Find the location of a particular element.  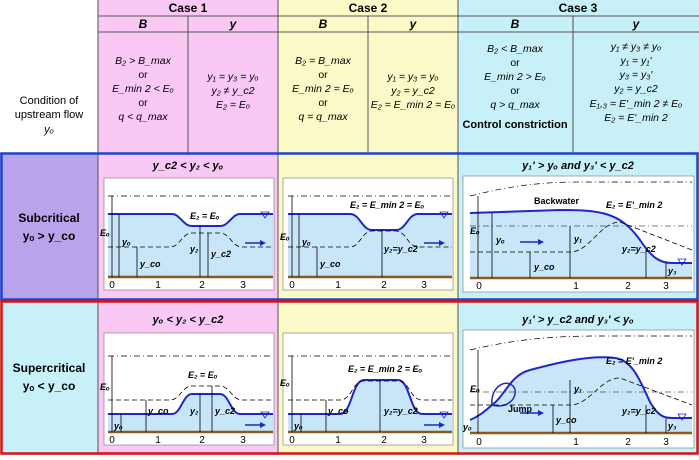

cond-line: E_min 2 > Eₒ is located at coordinates (515, 77).